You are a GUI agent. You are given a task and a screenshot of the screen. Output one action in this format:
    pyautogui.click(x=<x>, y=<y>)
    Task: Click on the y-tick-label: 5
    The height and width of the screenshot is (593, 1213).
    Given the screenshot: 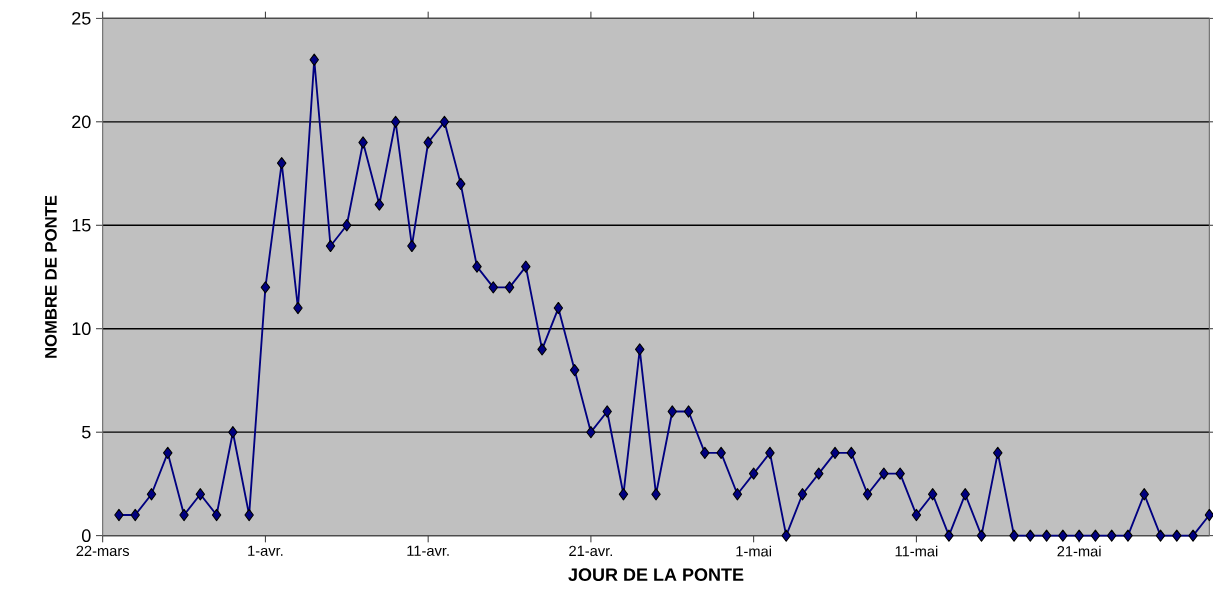 What is the action you would take?
    pyautogui.click(x=86, y=432)
    